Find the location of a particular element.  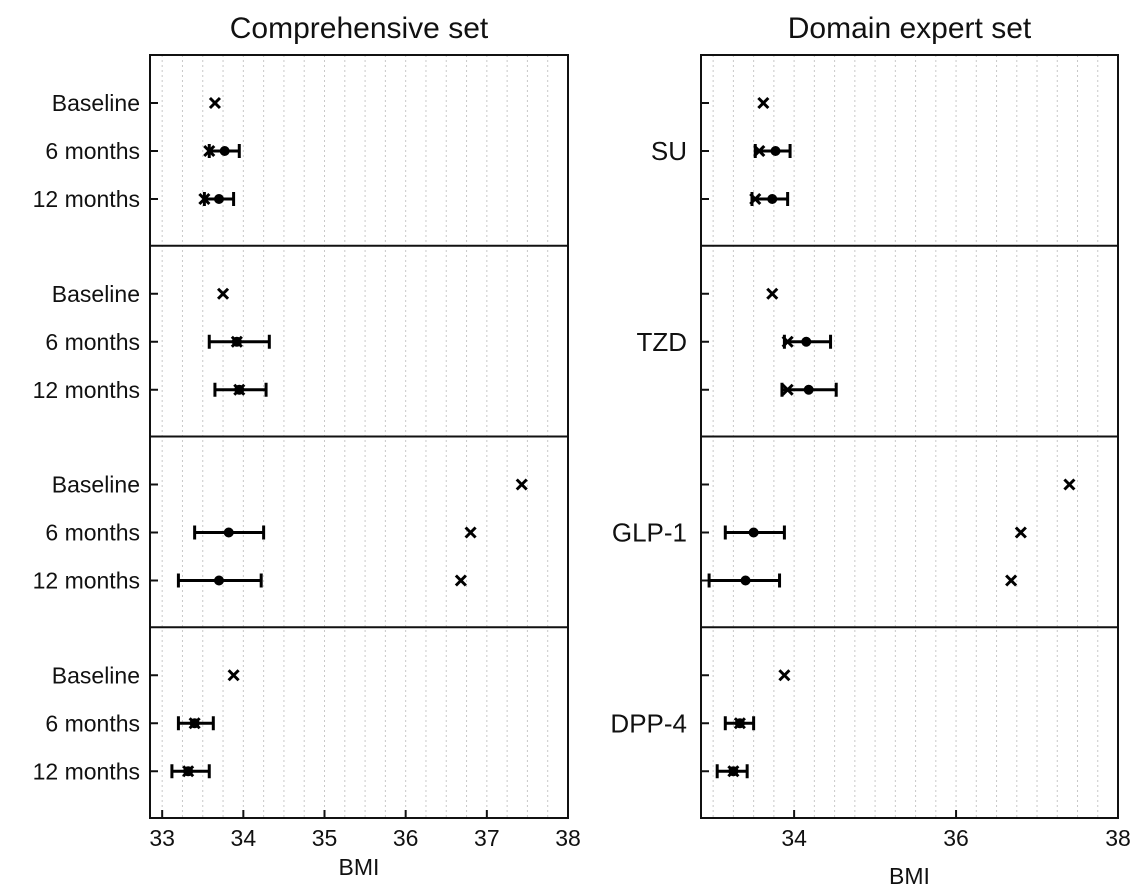

domain-expert-x-tick-label: 36 is located at coordinates (956, 838).